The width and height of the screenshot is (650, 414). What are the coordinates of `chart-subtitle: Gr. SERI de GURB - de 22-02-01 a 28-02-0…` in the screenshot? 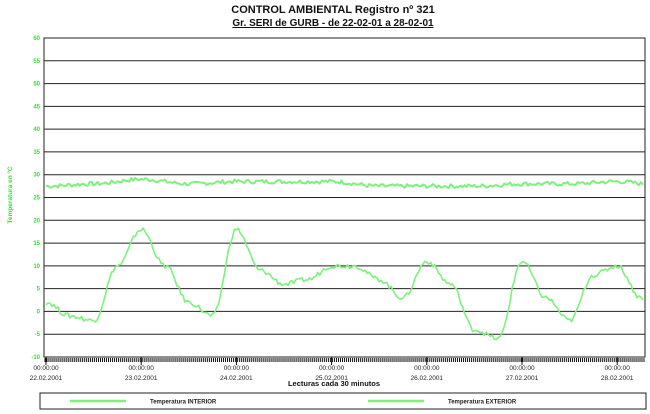 It's located at (333, 23).